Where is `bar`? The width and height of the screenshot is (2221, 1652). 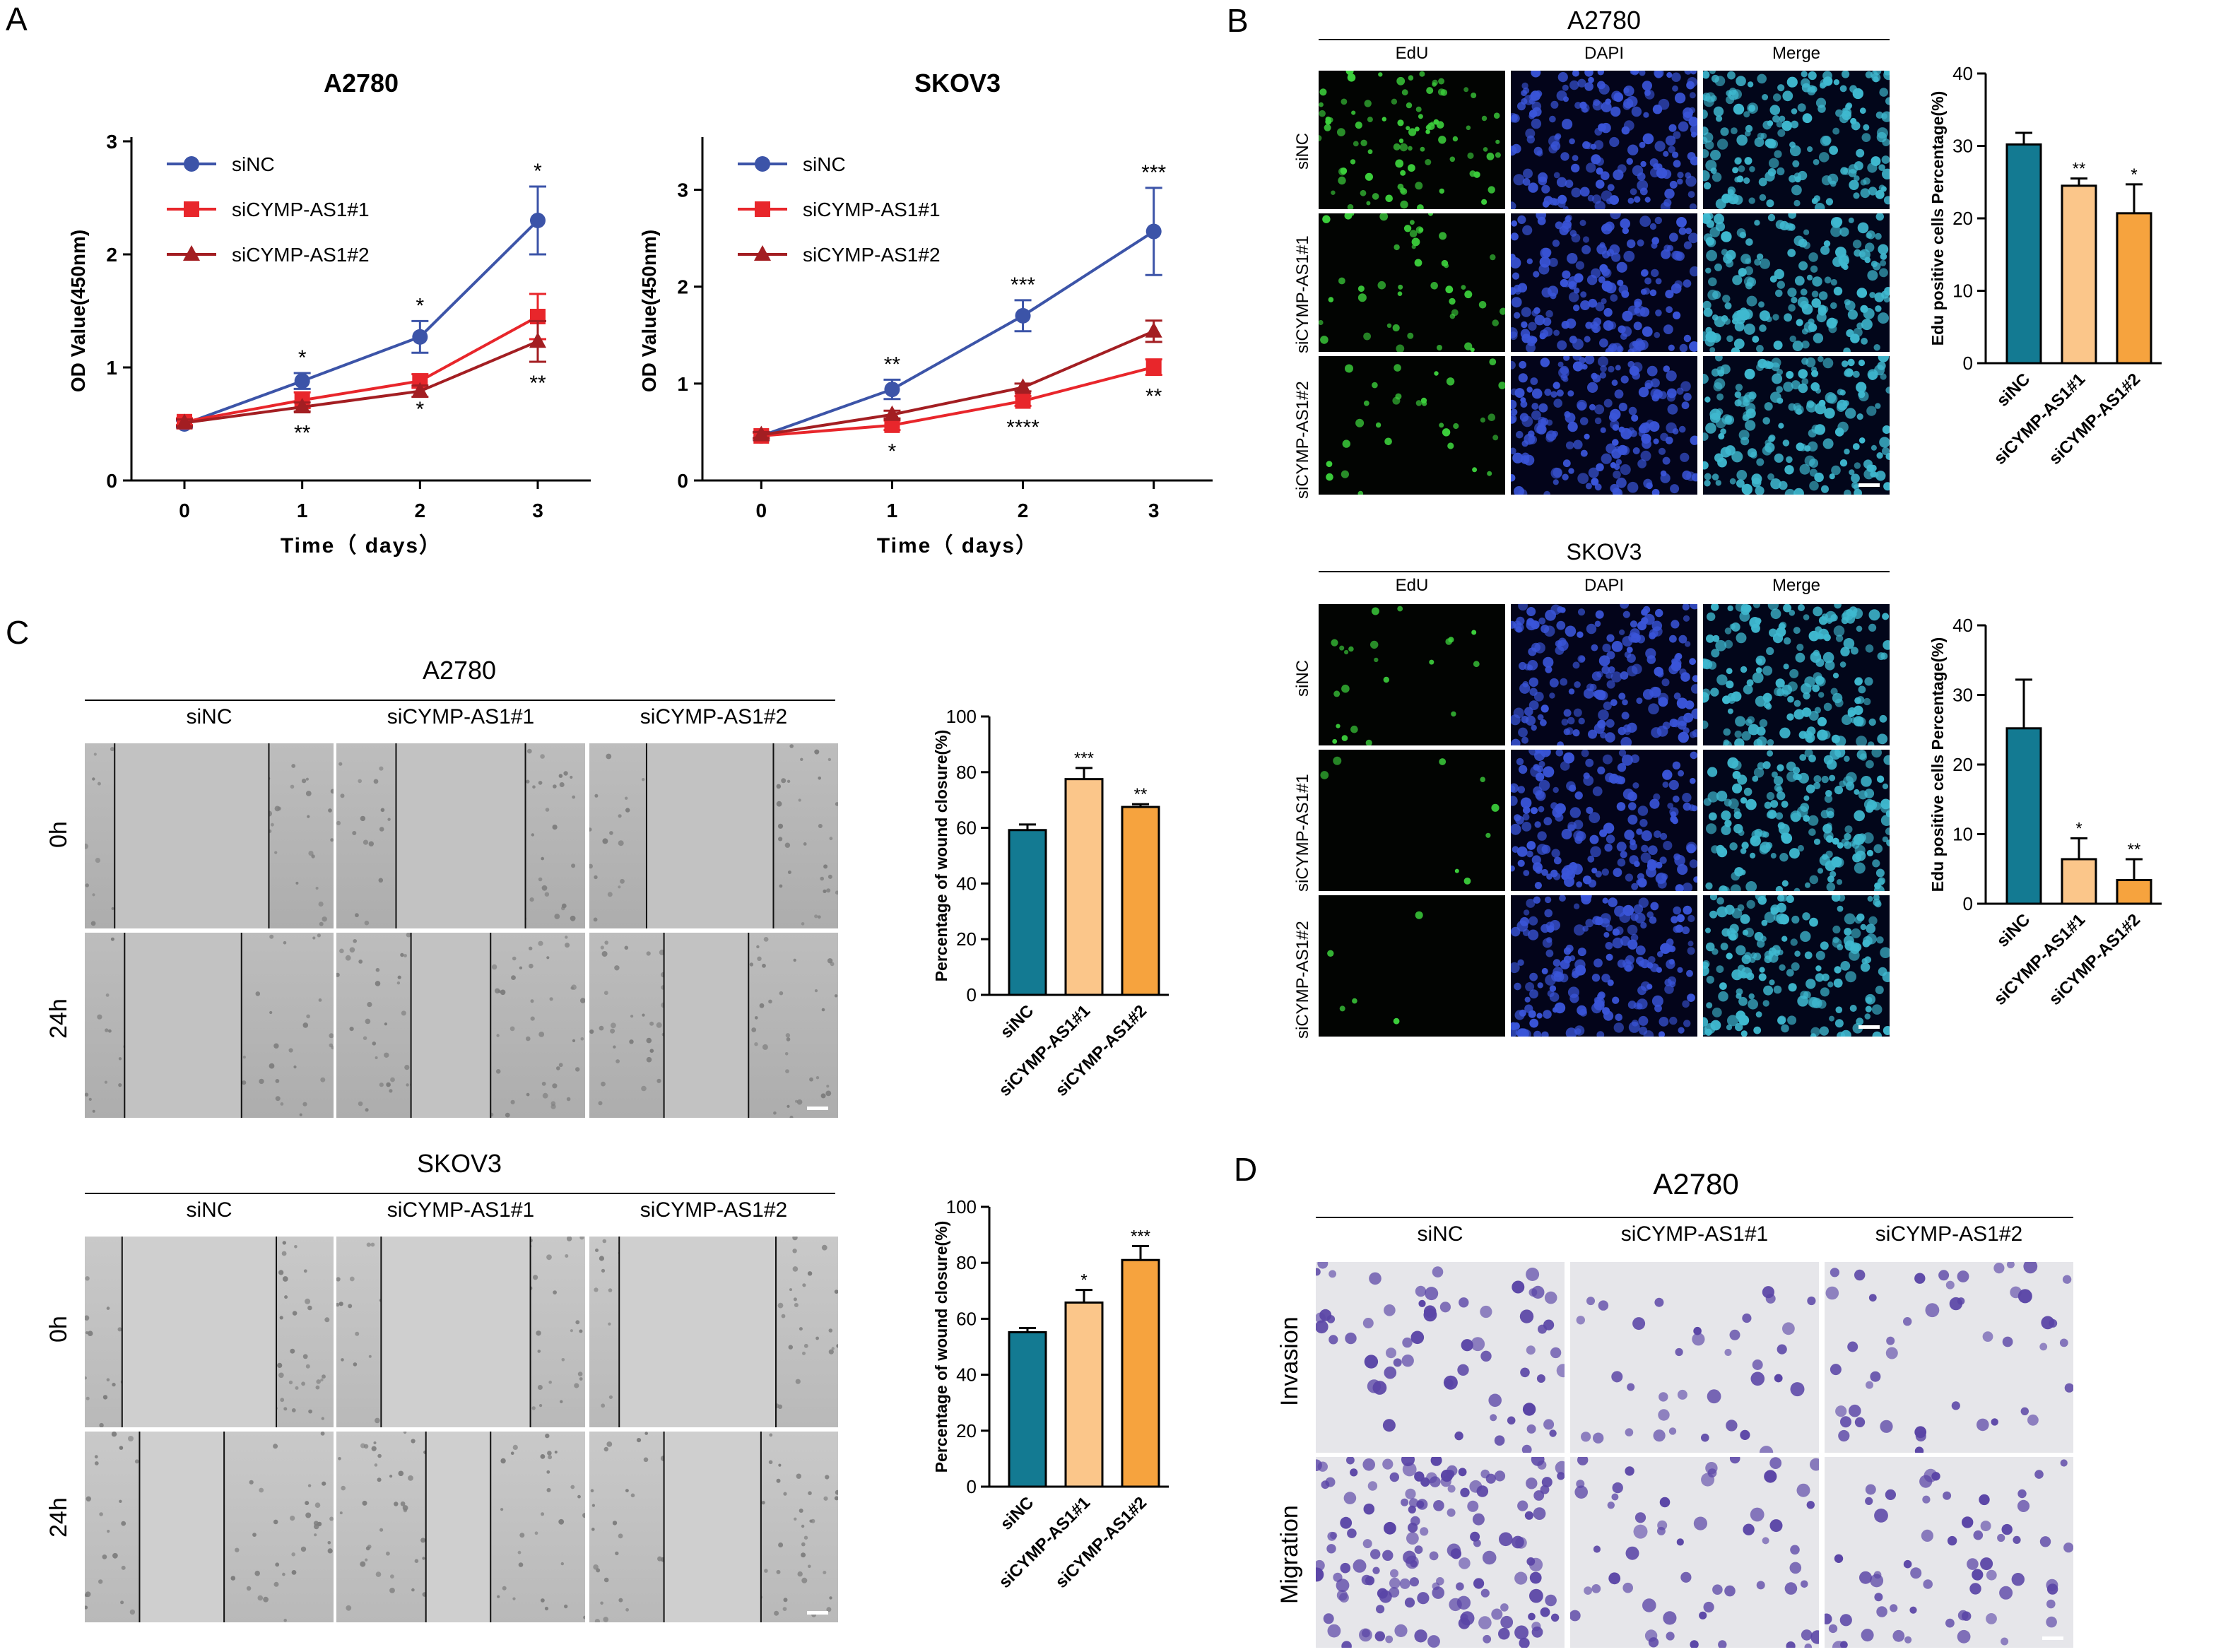 bar is located at coordinates (1084, 1394).